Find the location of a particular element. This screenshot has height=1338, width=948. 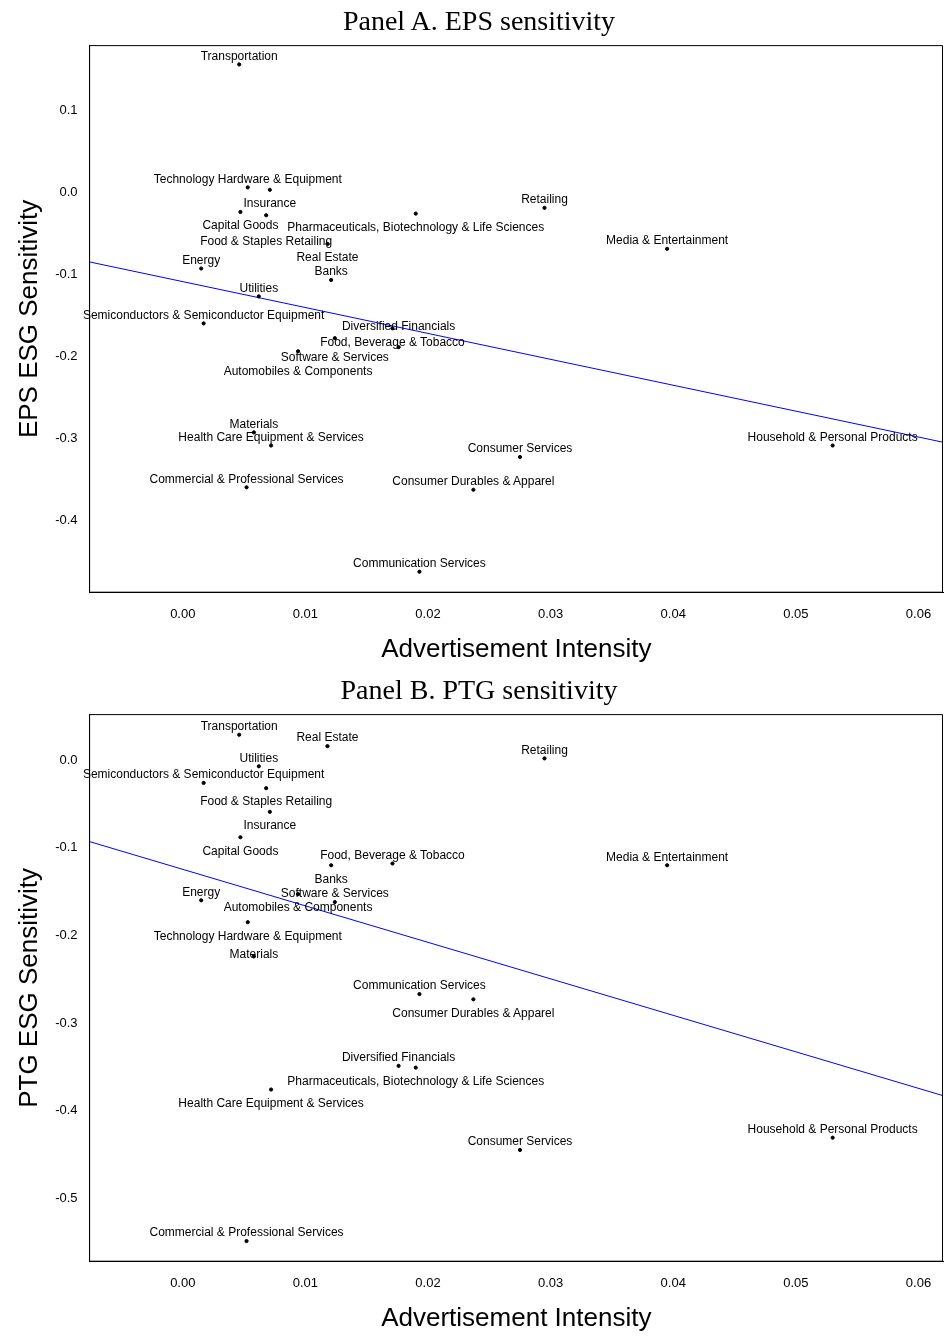

y-tick-label: -0.5 is located at coordinates (66, 1197).